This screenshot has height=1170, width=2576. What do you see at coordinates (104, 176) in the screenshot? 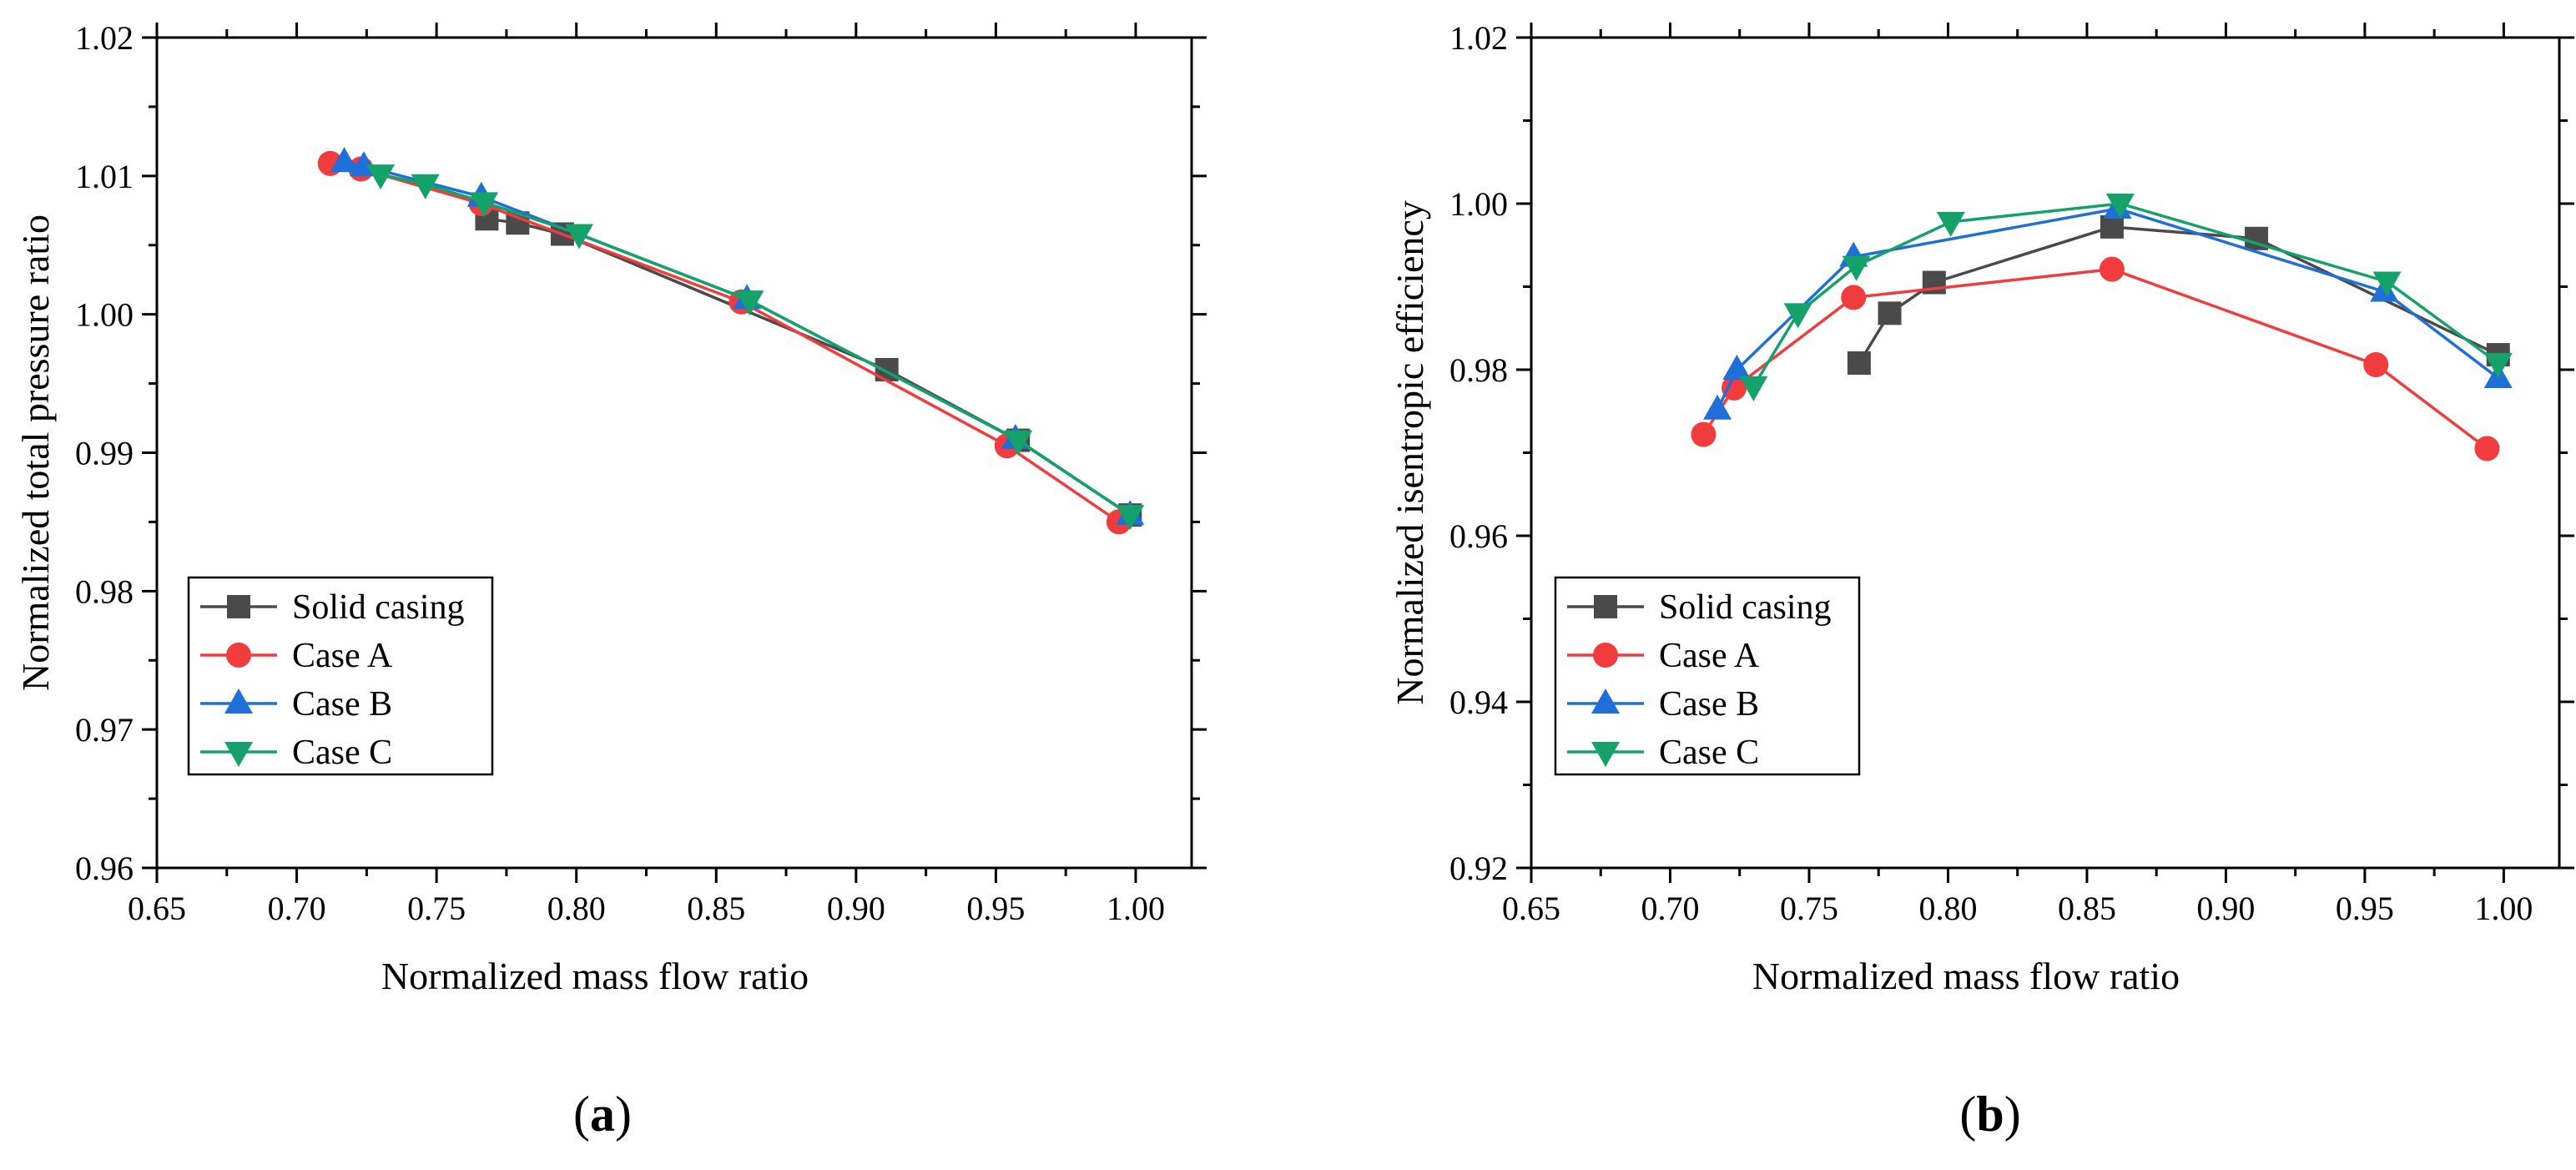
I see `y-tick-label: 1.01` at bounding box center [104, 176].